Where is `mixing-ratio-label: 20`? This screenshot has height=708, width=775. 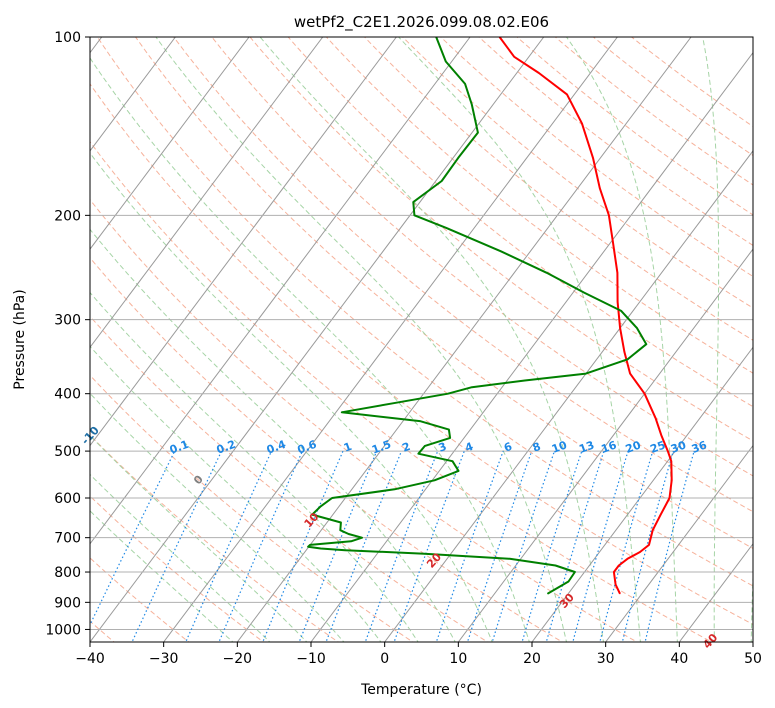
mixing-ratio-label: 20 is located at coordinates (633, 447).